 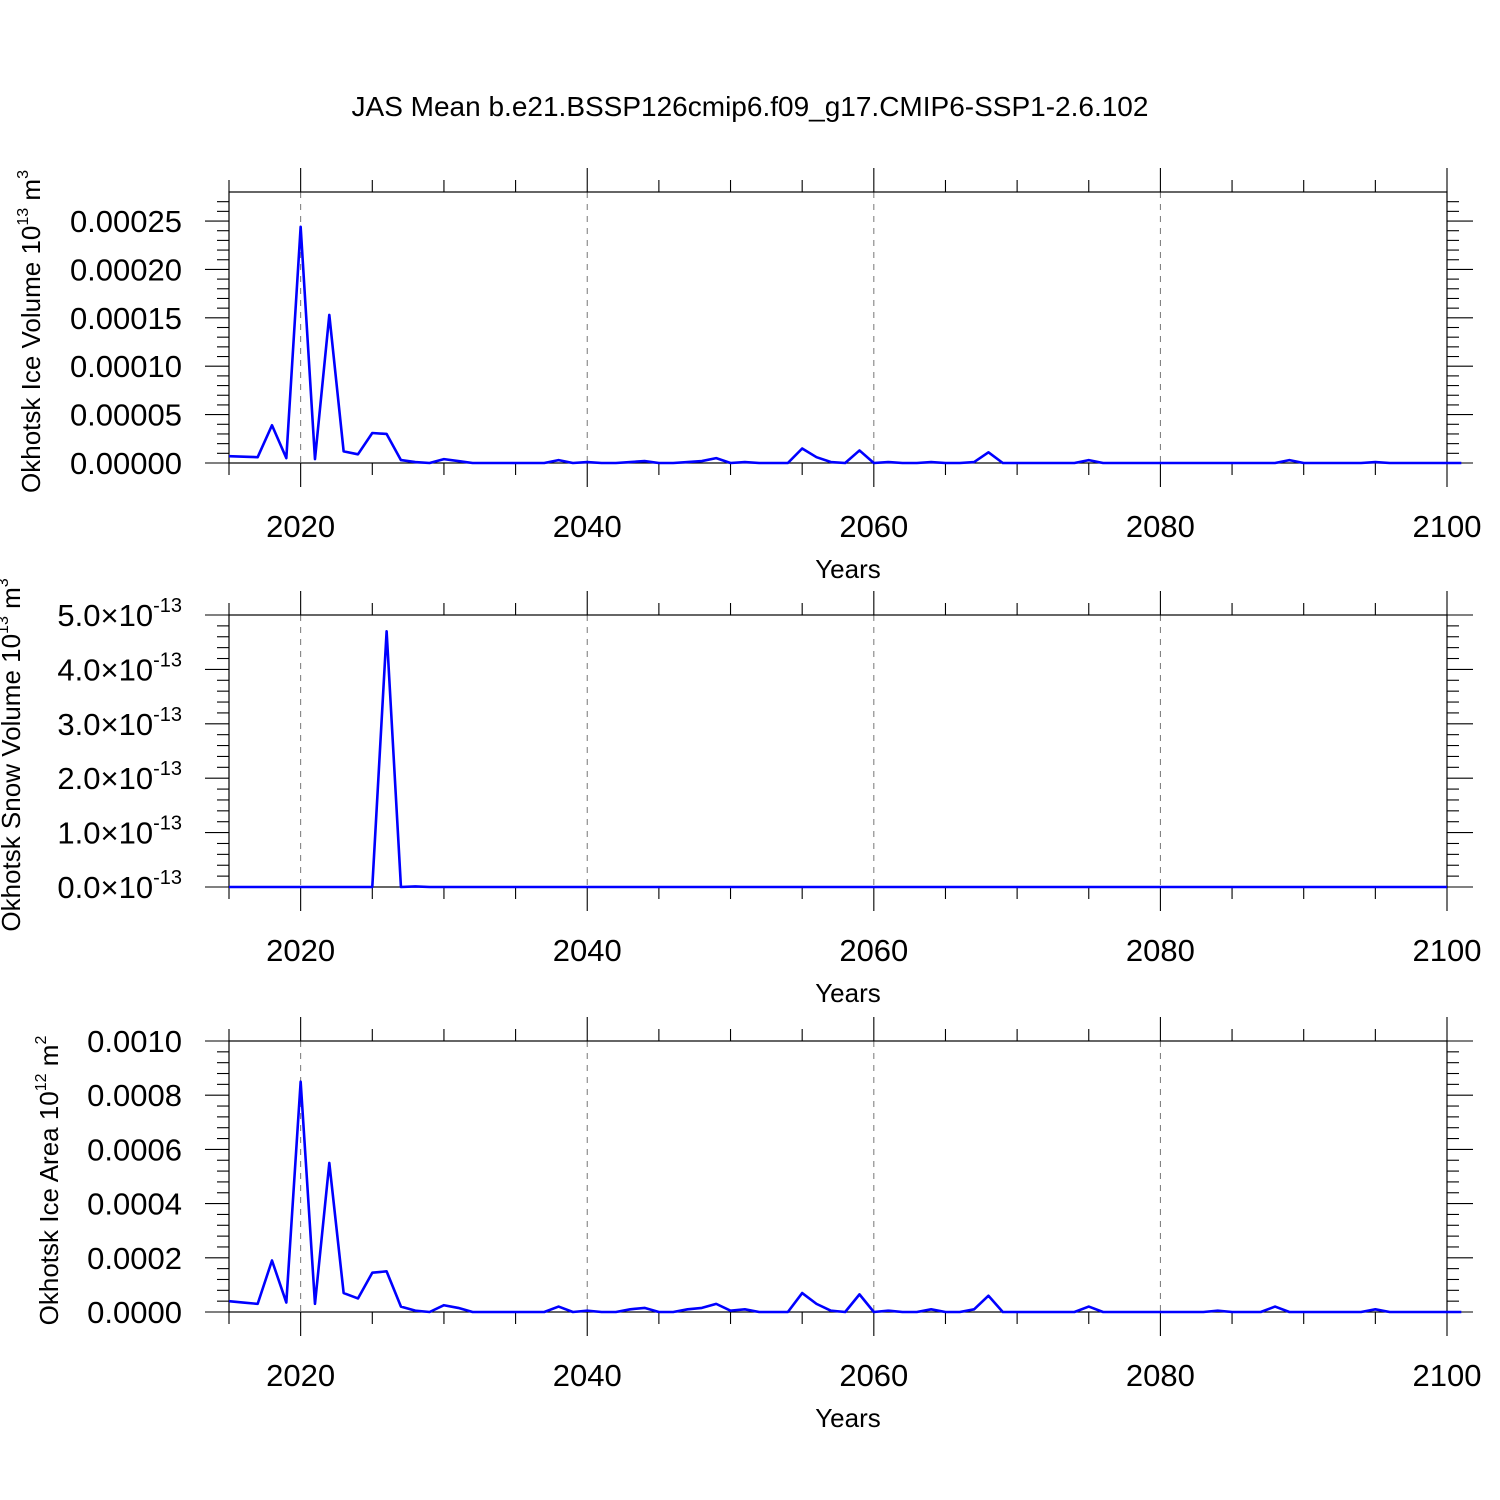 I want to click on y-tick-label: 0.0000, so click(x=134, y=1312).